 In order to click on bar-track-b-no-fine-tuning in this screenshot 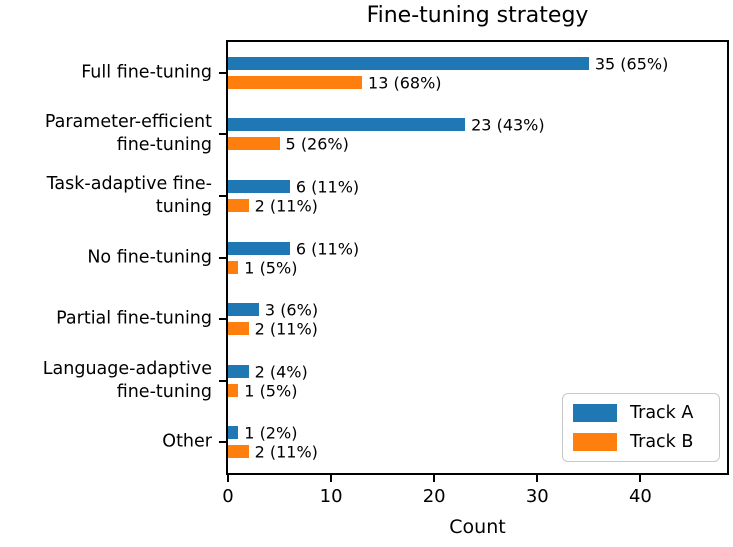, I will do `click(233, 267)`.